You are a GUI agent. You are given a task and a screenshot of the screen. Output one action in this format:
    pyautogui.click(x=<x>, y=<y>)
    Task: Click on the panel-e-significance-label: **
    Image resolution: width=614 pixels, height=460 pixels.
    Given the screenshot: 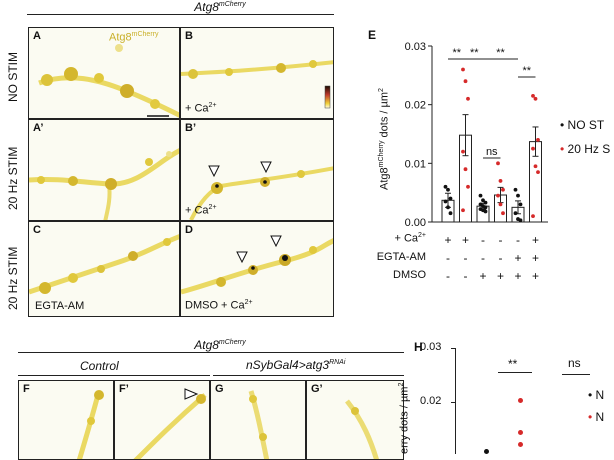 What is the action you would take?
    pyautogui.click(x=526, y=71)
    